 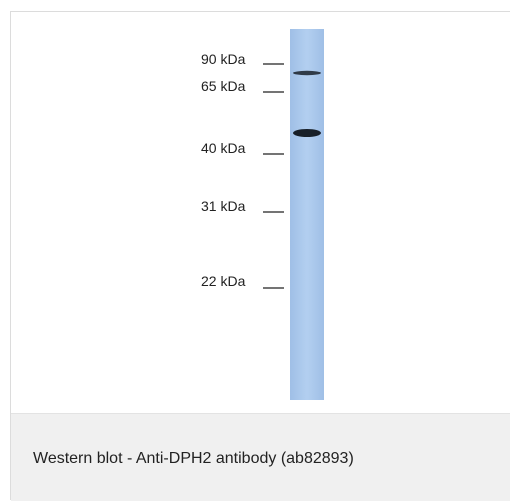 I want to click on marker-31kda: 31 kDa, so click(x=242, y=206).